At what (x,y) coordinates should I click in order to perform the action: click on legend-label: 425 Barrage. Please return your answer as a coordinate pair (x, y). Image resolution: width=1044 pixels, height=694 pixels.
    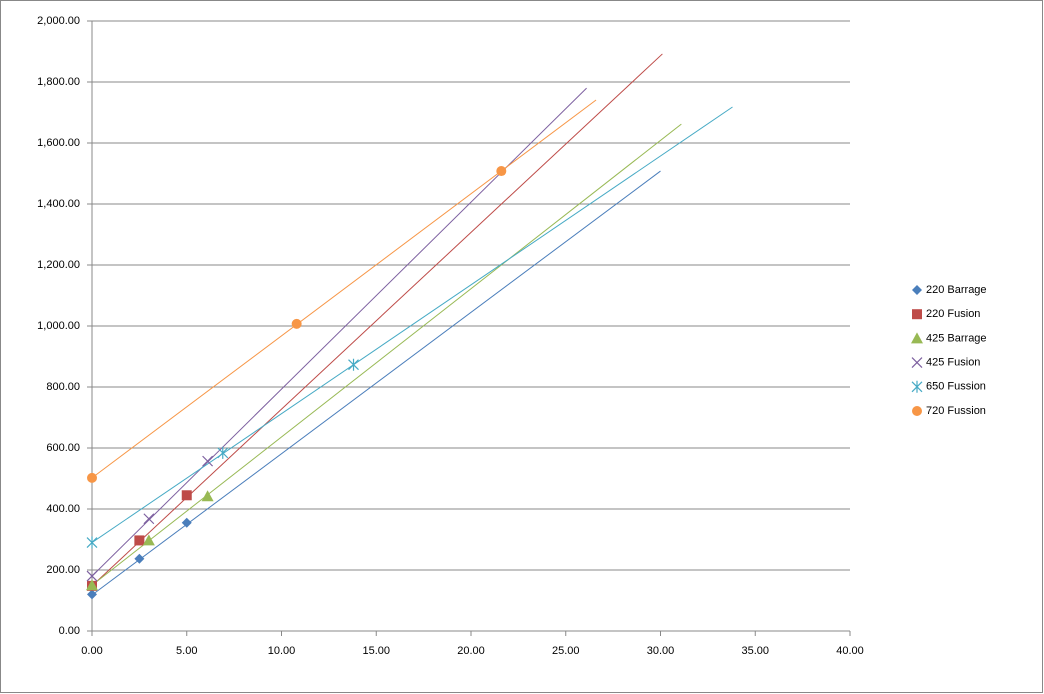
    Looking at the image, I should click on (956, 338).